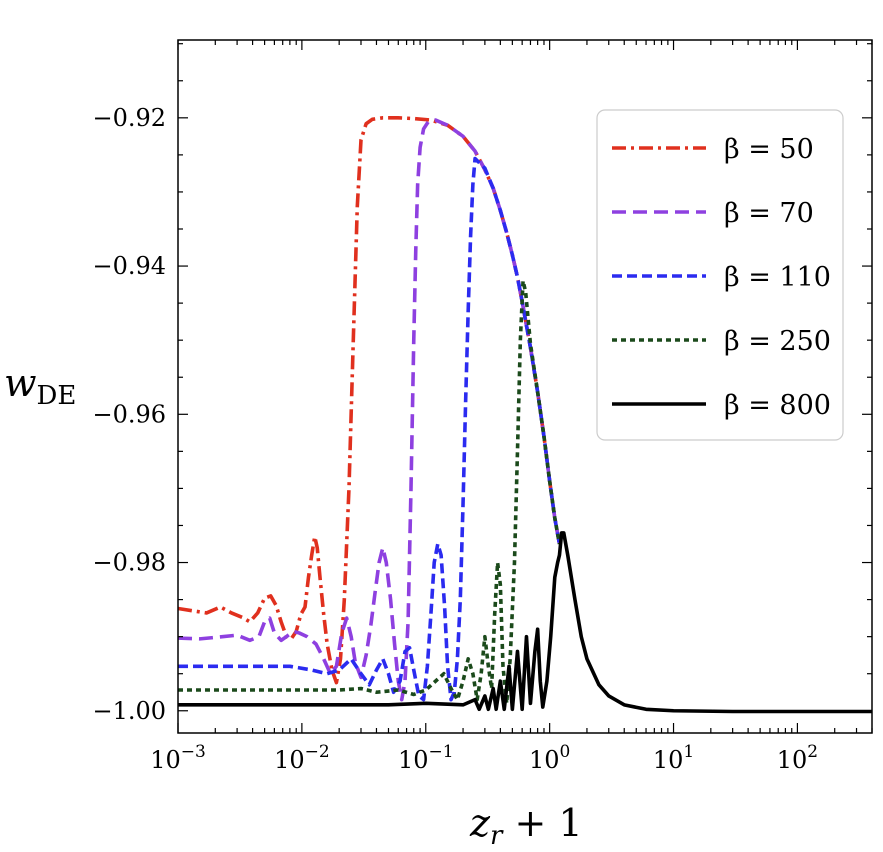  Describe the element at coordinates (129, 118) in the screenshot. I see `y-tick-label-0: −0.92` at that location.